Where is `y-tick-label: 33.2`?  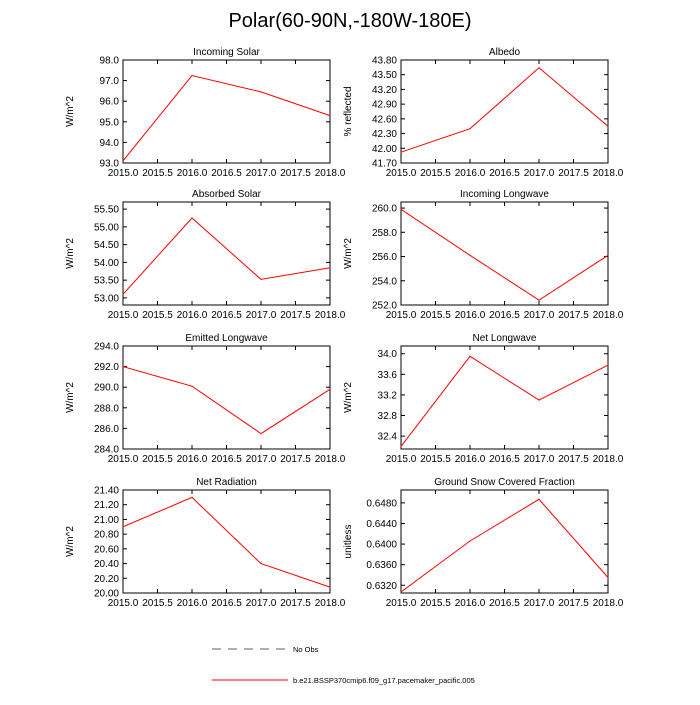
y-tick-label: 33.2 is located at coordinates (388, 395).